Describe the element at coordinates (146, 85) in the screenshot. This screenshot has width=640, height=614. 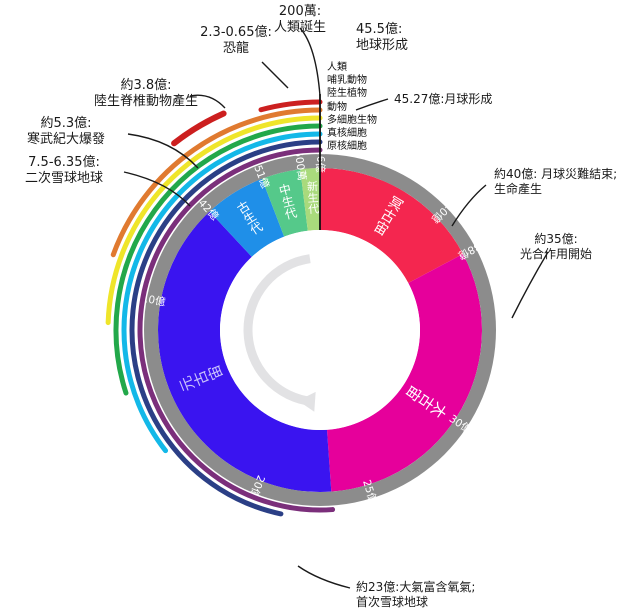
I see `callout-land-vertebrate-line-0: 約3.8億:` at that location.